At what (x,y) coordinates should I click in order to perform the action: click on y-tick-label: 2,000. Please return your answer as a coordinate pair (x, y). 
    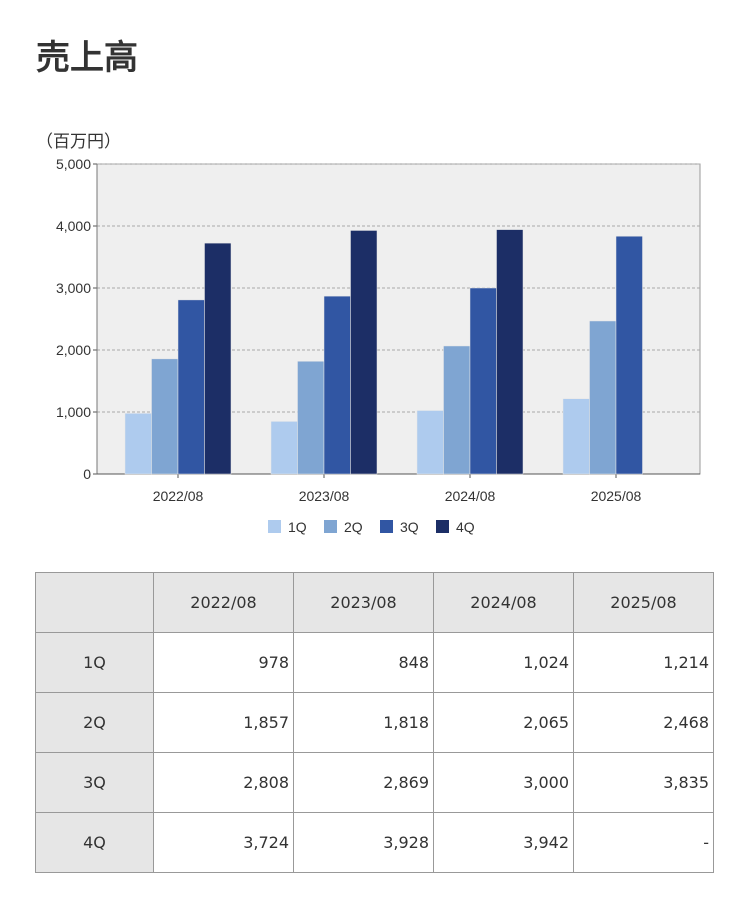
    Looking at the image, I should click on (73, 350).